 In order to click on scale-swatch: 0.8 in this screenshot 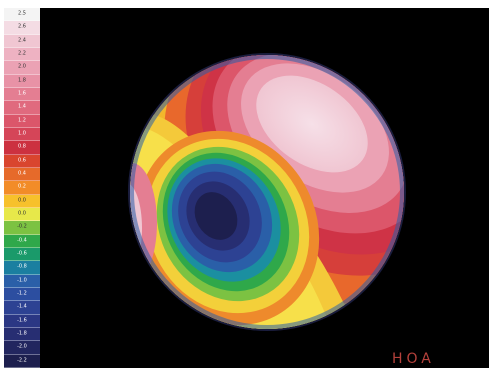, I will do `click(22, 148)`.